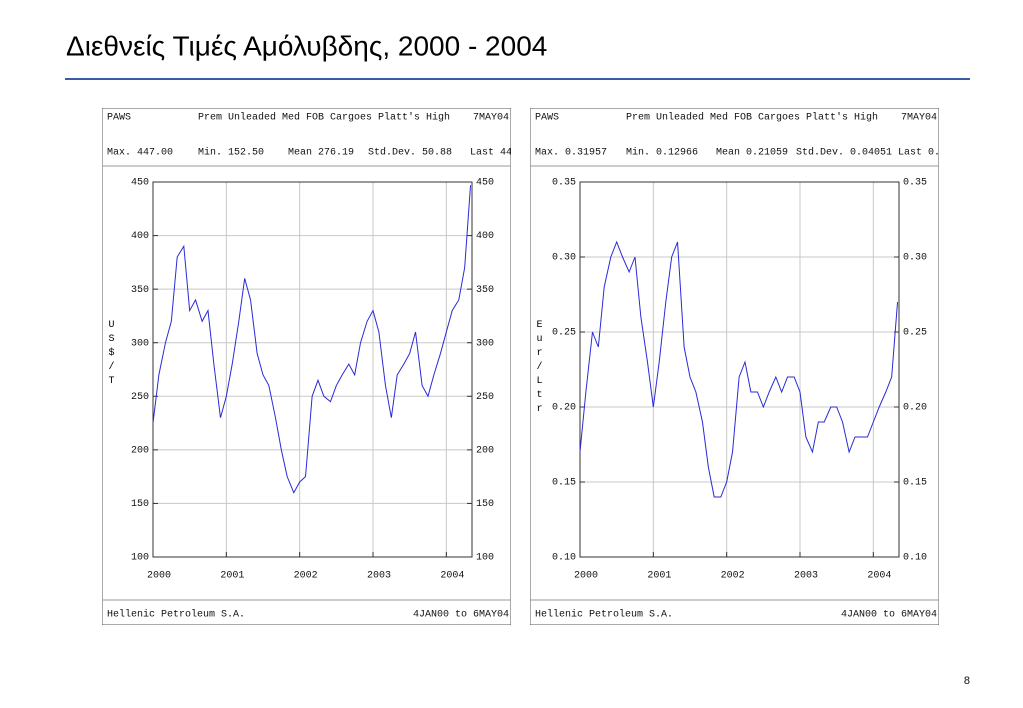  I want to click on stat-label: Last 447, so click(494, 153).